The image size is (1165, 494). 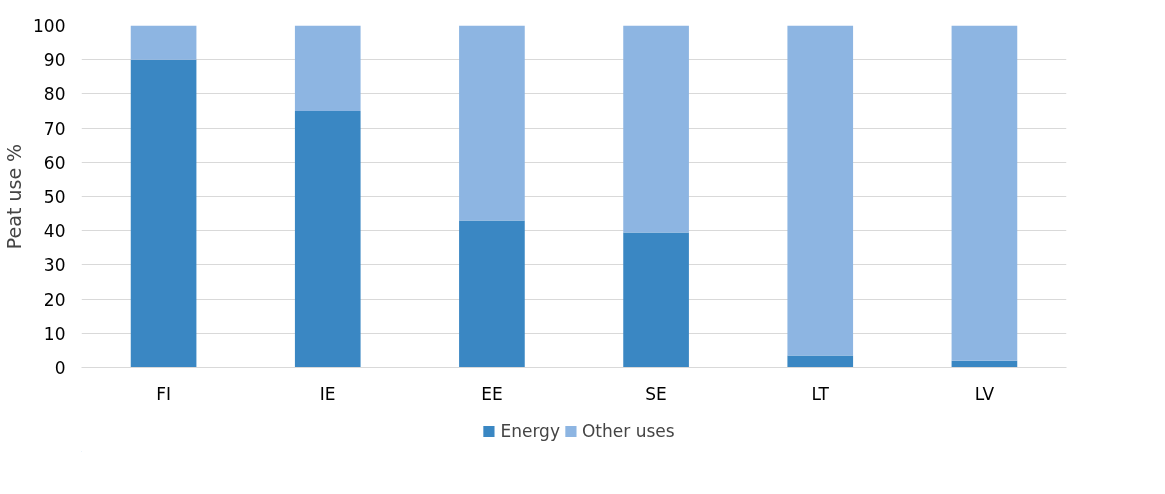 I want to click on y-tick-label: 10, so click(x=54, y=333).